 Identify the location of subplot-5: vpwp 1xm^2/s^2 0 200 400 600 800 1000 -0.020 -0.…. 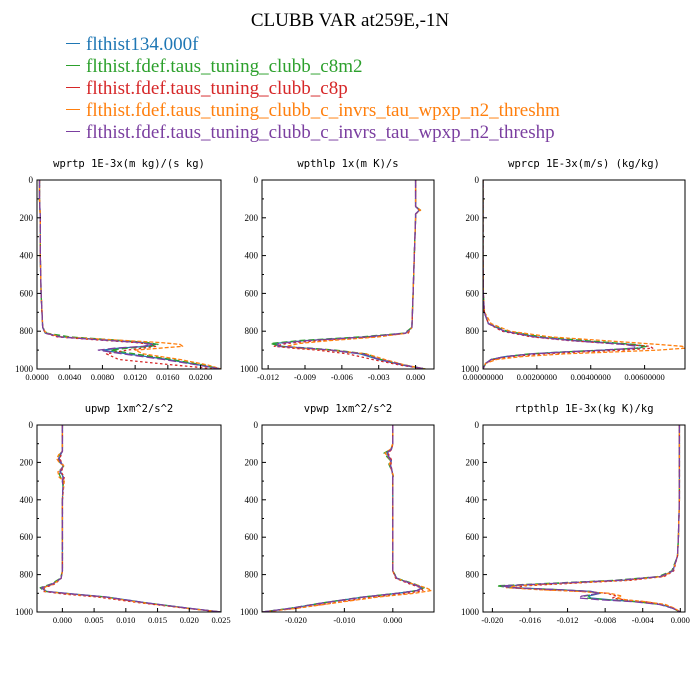
(337, 514).